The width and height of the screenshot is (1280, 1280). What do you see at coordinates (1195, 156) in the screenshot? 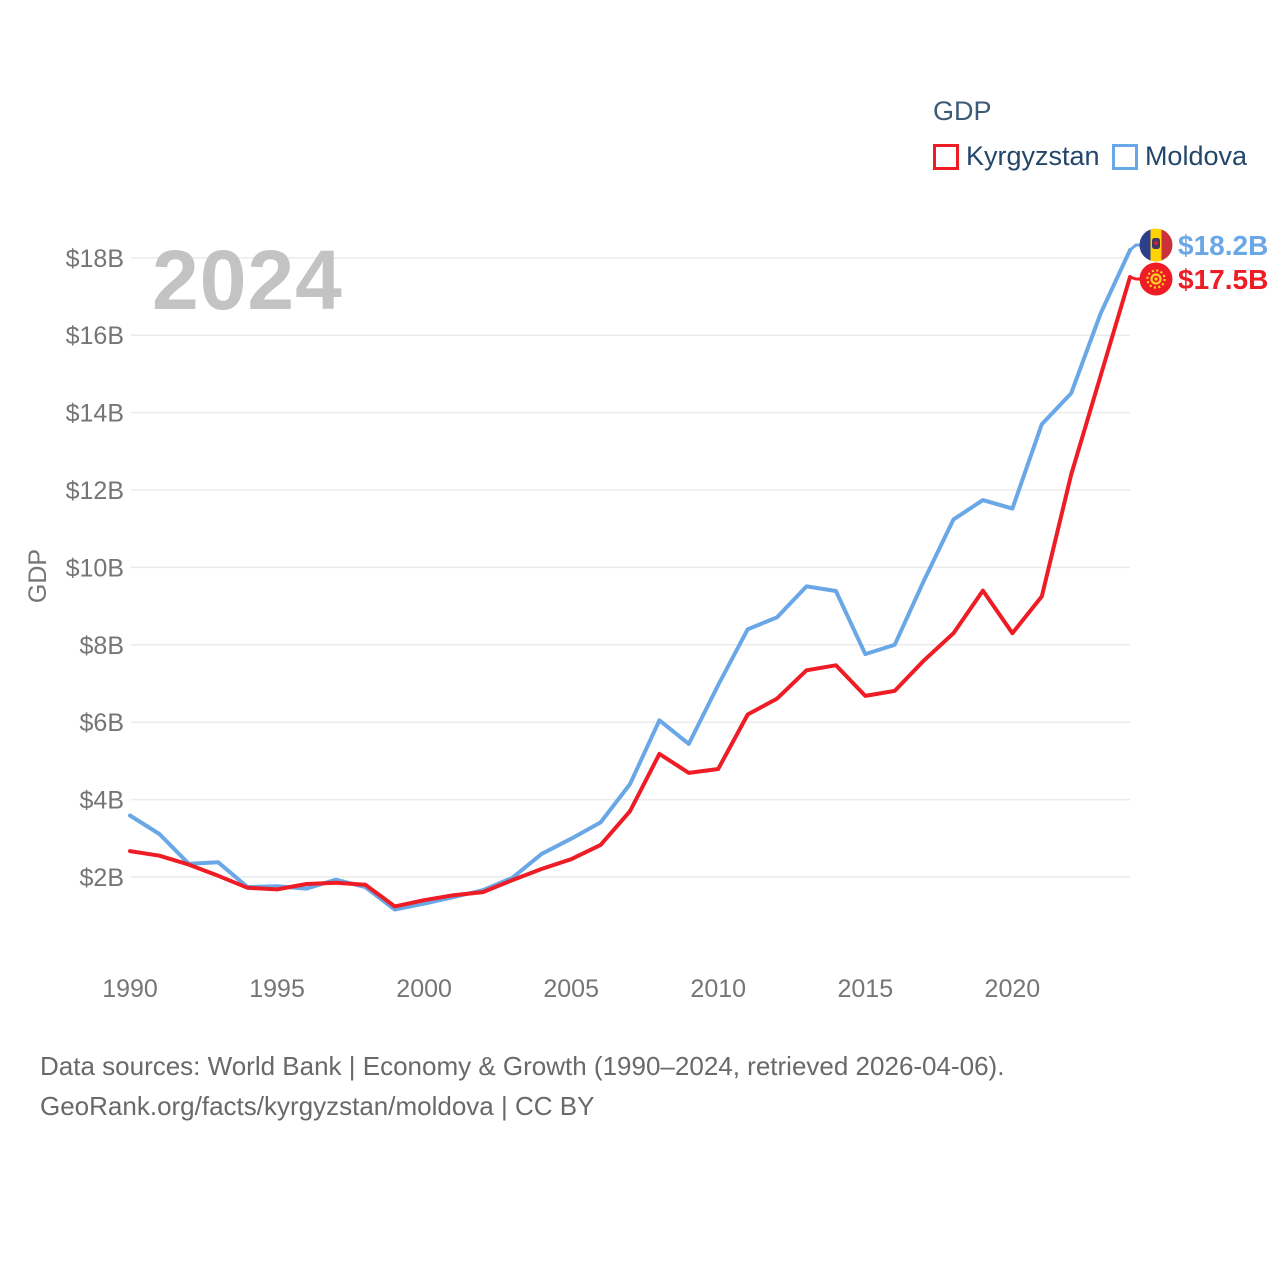
I see `legend-item-label: Moldova` at bounding box center [1195, 156].